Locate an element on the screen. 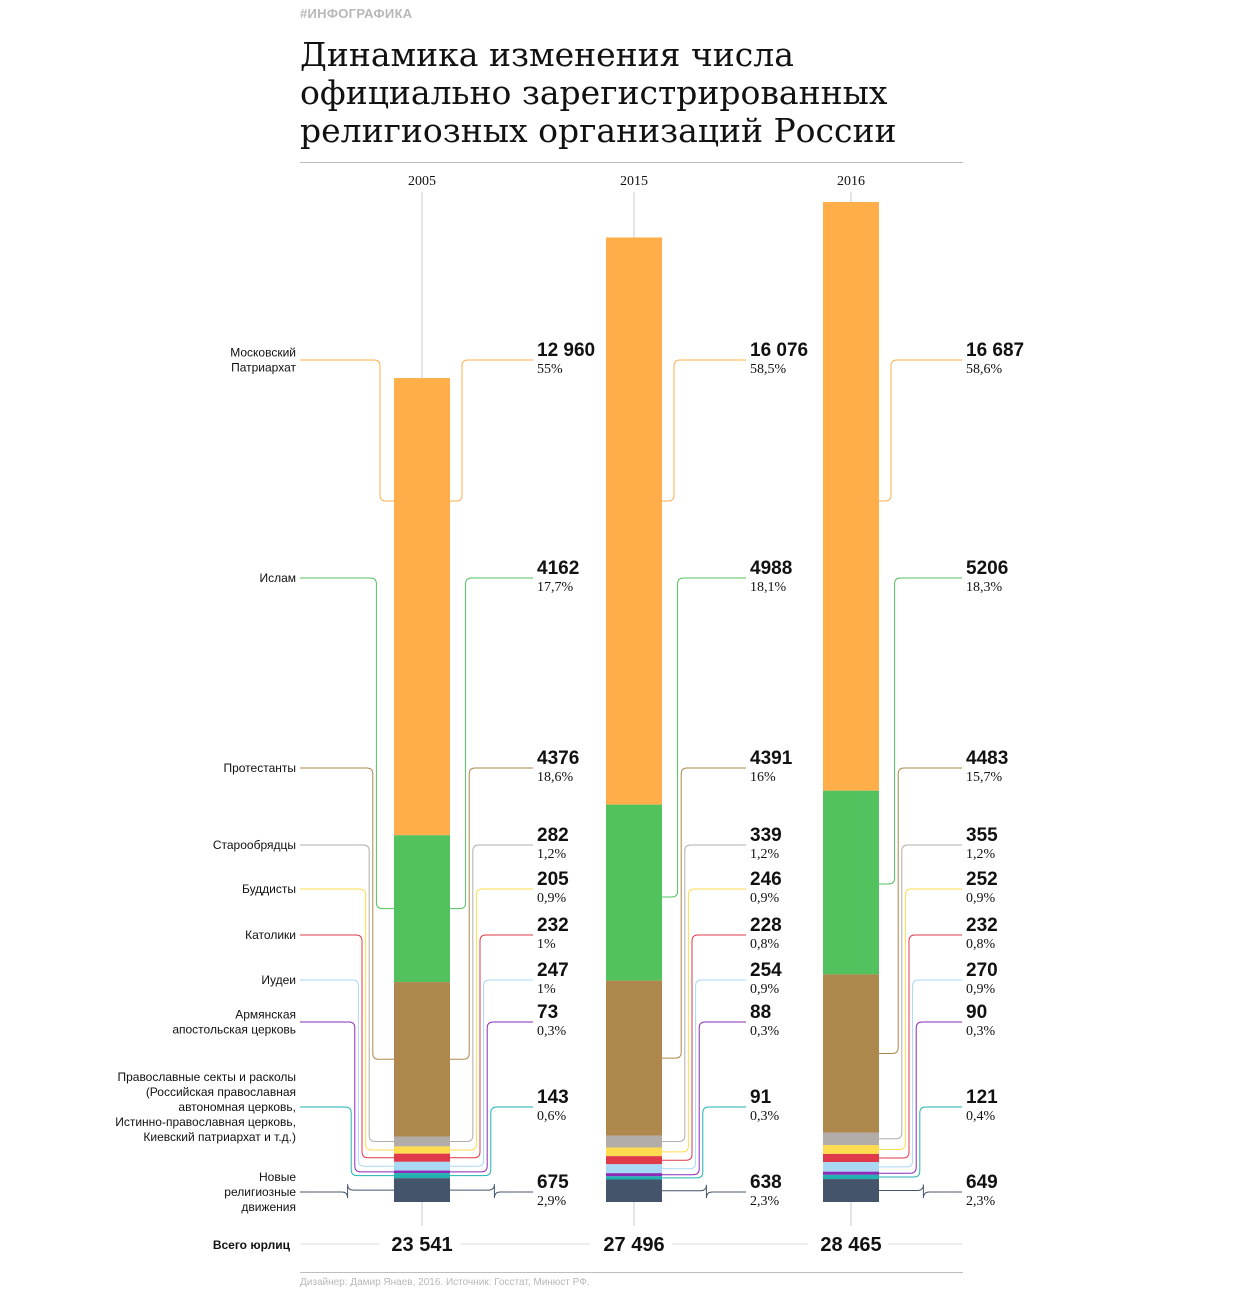  title-line-1: Динамика изменения числа is located at coordinates (547, 54).